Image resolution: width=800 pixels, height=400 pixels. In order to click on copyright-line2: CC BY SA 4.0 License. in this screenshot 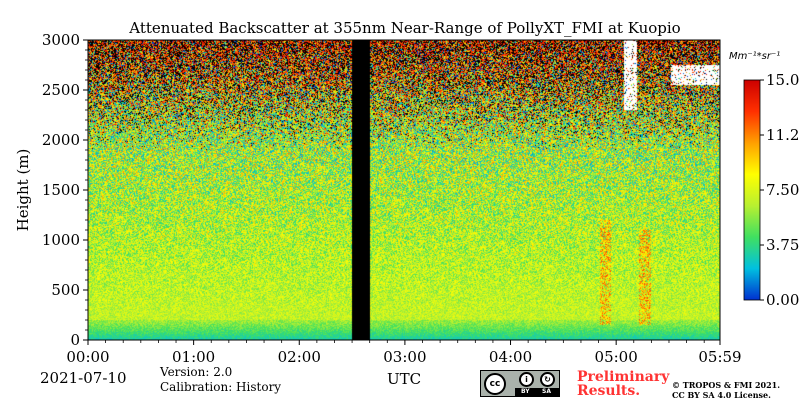, I will do `click(721, 395)`.